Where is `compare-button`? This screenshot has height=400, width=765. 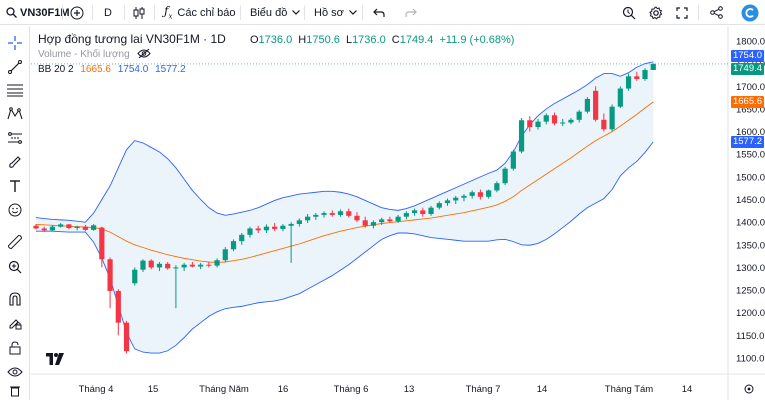
compare-button is located at coordinates (77, 12).